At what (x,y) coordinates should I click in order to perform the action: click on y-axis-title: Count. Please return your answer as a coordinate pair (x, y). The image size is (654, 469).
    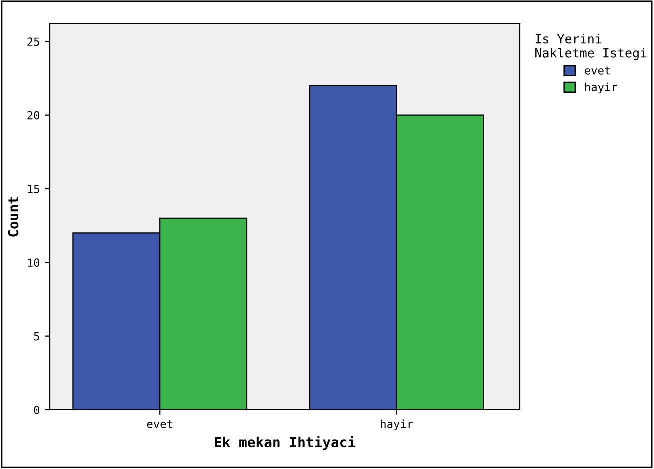
    Looking at the image, I should click on (13, 217).